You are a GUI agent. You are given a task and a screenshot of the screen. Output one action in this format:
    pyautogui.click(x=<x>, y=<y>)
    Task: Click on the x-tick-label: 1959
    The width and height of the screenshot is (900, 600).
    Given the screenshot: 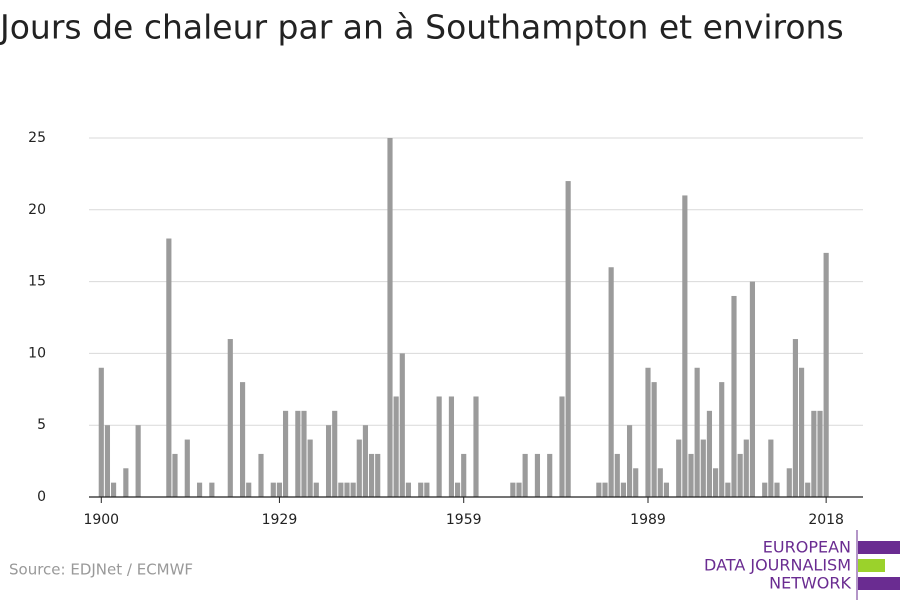 What is the action you would take?
    pyautogui.click(x=464, y=520)
    